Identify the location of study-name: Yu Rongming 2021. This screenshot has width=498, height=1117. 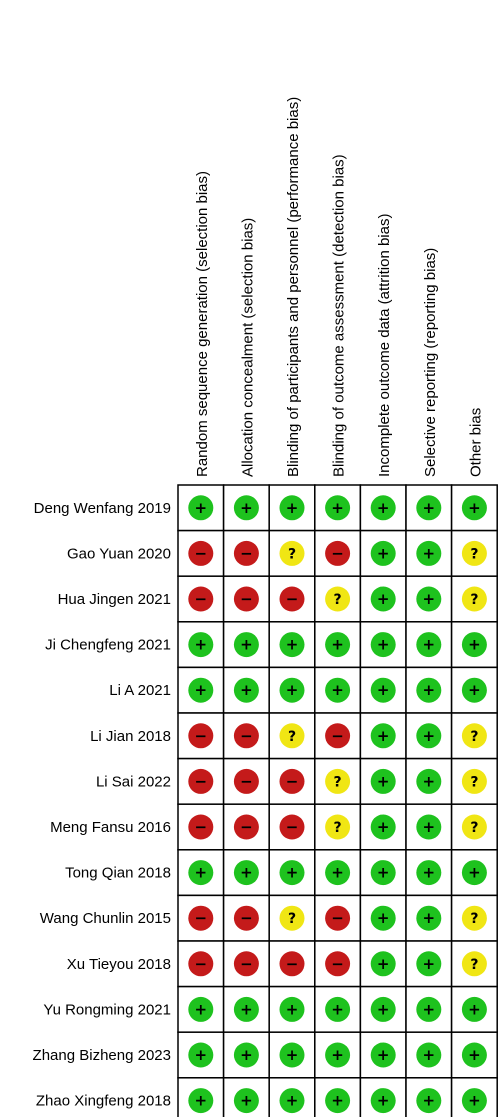
(107, 1009).